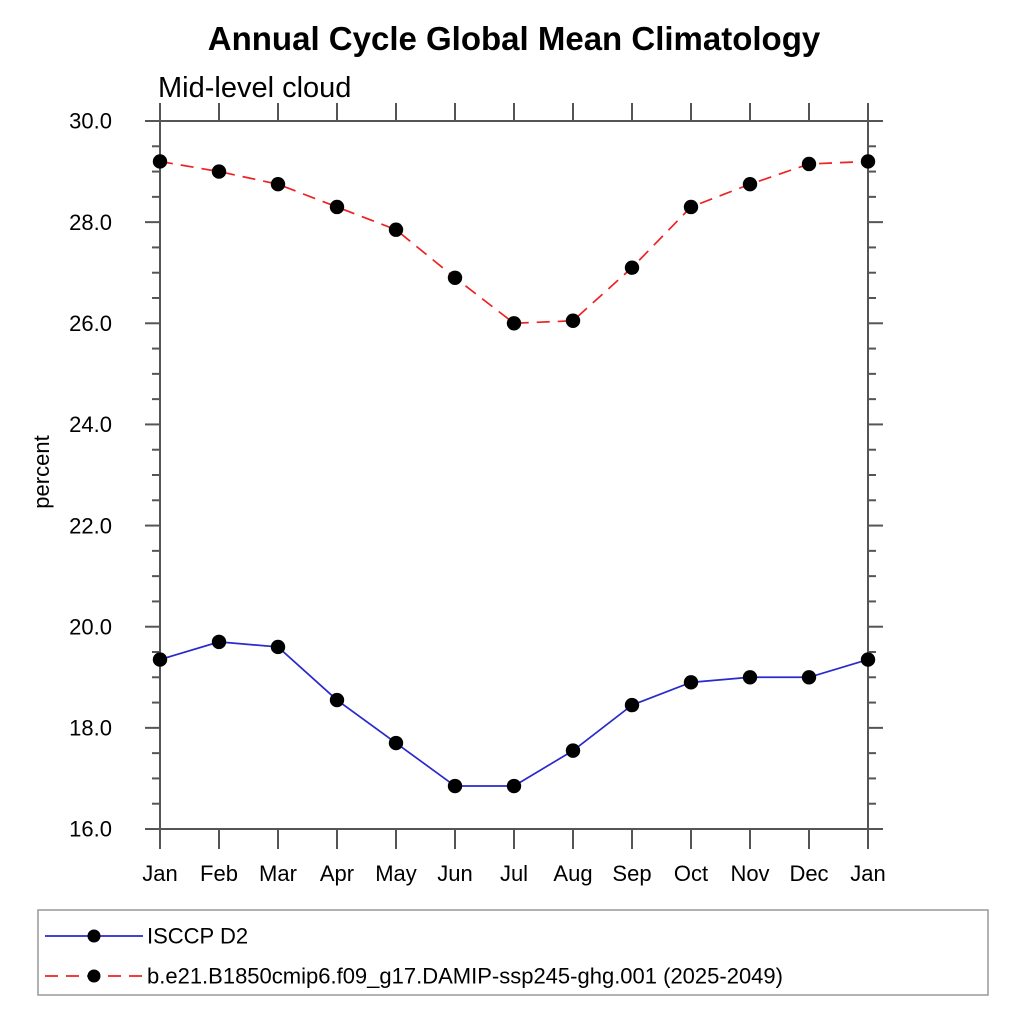  I want to click on series-line-solid, so click(514, 714).